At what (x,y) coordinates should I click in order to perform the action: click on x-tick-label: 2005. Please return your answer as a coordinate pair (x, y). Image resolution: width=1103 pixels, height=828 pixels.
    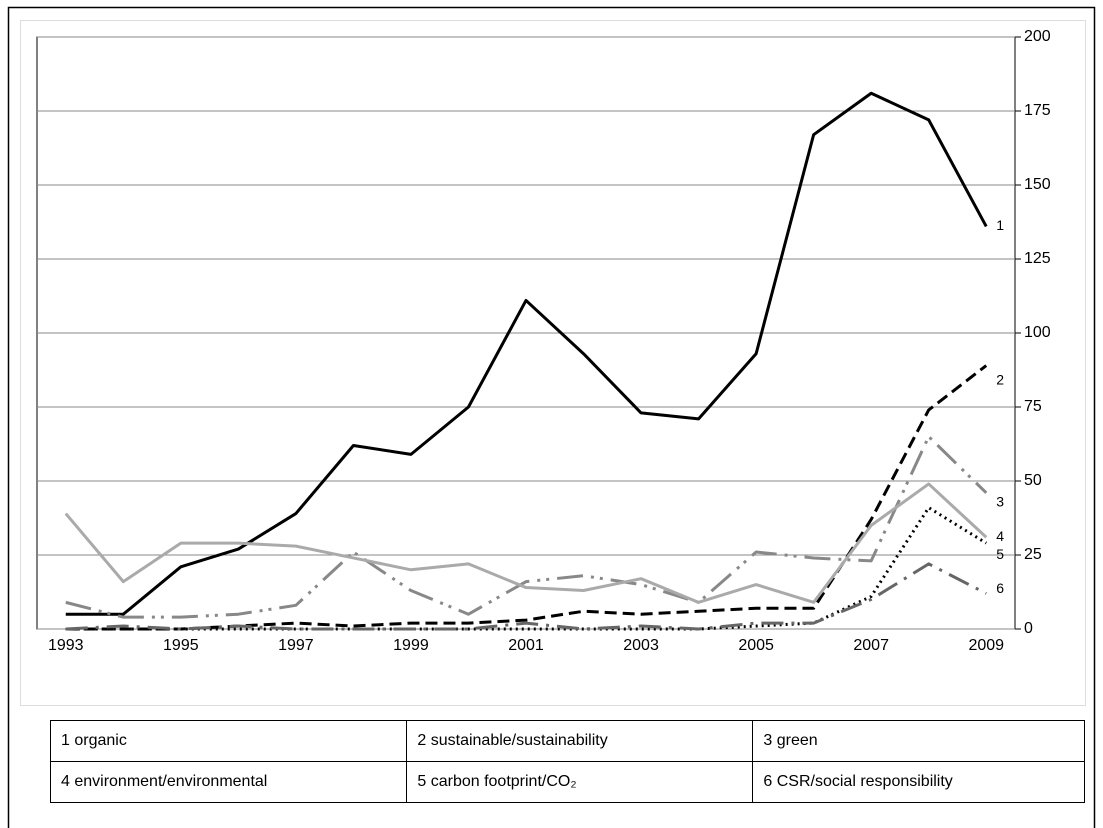
    Looking at the image, I should click on (756, 645).